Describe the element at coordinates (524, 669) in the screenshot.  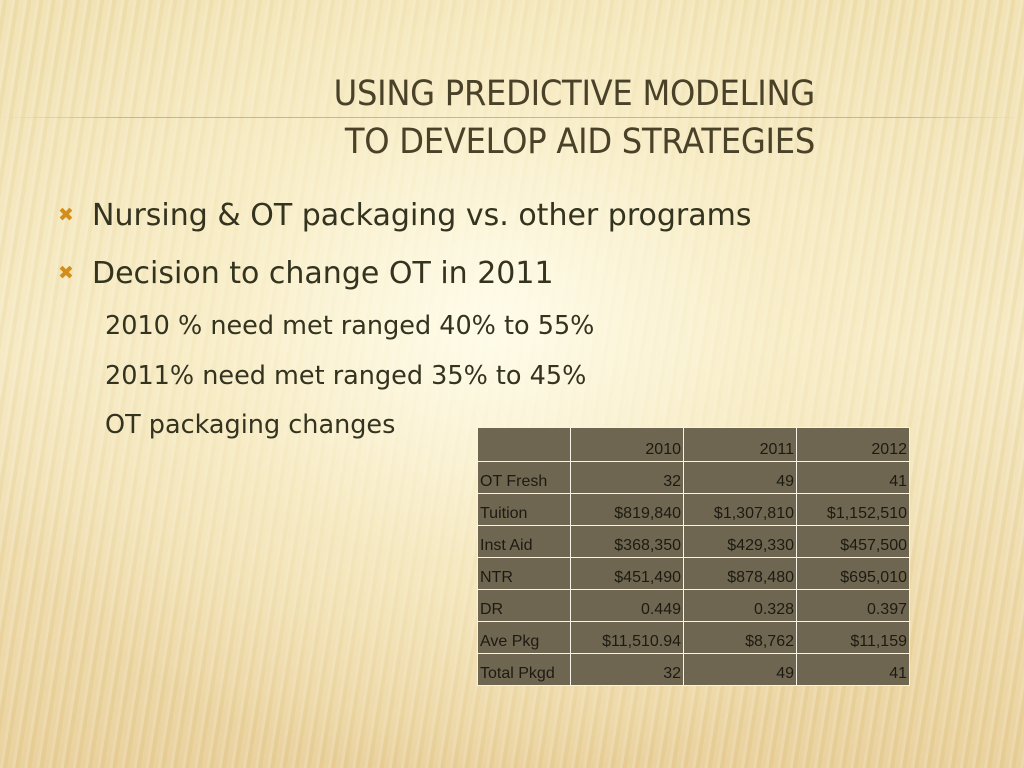
I see `table-row-label: Total Pkgd` at that location.